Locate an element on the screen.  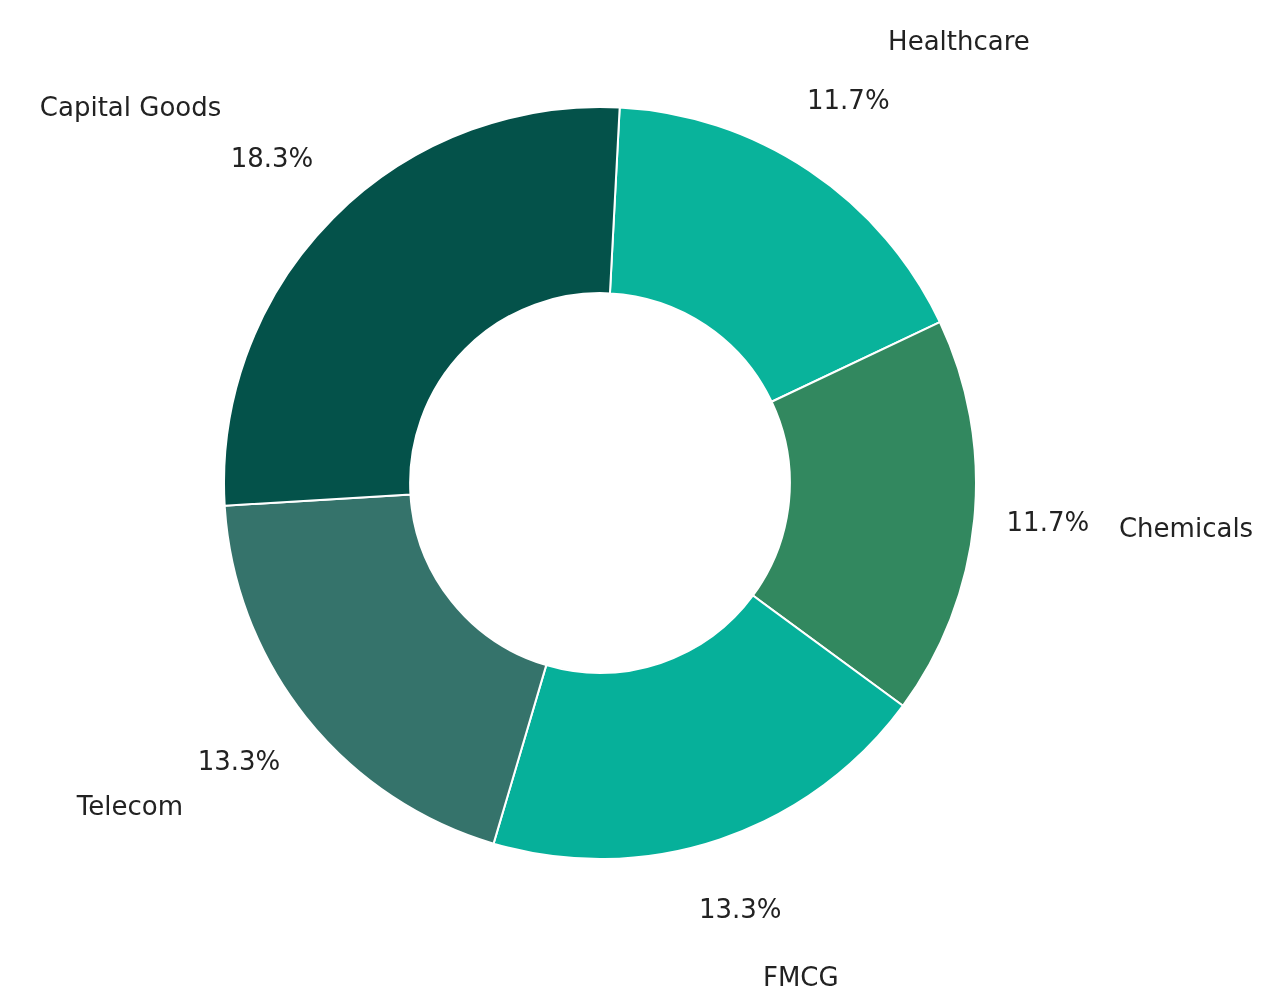
slice-label: FMCG is located at coordinates (800, 976).